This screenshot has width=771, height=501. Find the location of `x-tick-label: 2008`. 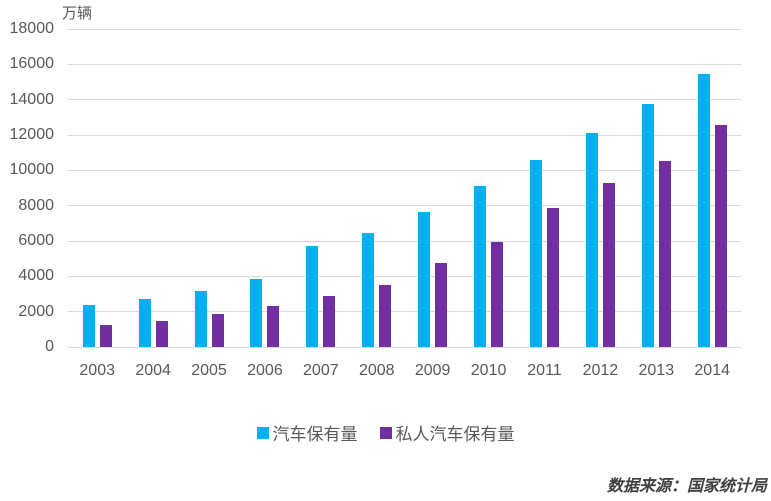

x-tick-label: 2008 is located at coordinates (376, 370).